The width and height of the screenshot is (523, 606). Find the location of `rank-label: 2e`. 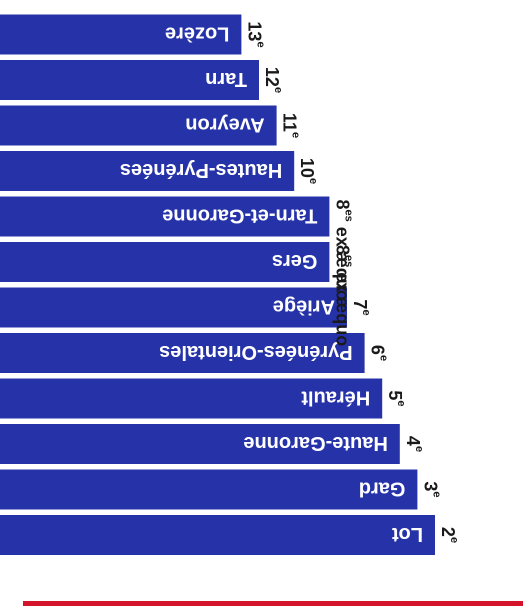

rank-label: 2e is located at coordinates (449, 535).